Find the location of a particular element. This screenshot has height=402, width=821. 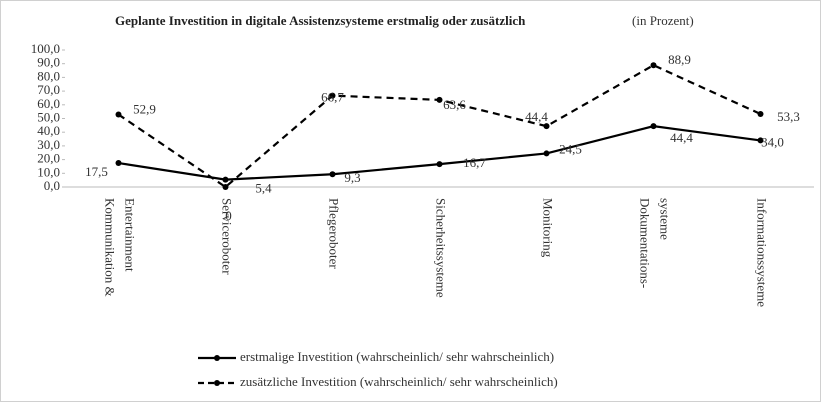

data-label: 66,7 is located at coordinates (332, 97).